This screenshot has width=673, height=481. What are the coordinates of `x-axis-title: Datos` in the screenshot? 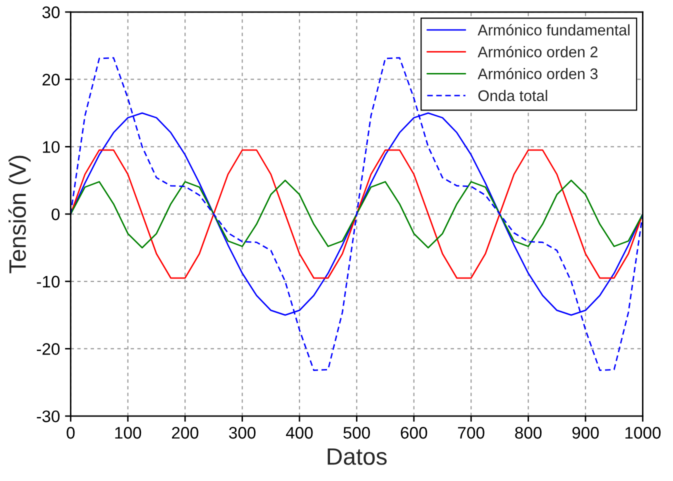 It's located at (357, 456).